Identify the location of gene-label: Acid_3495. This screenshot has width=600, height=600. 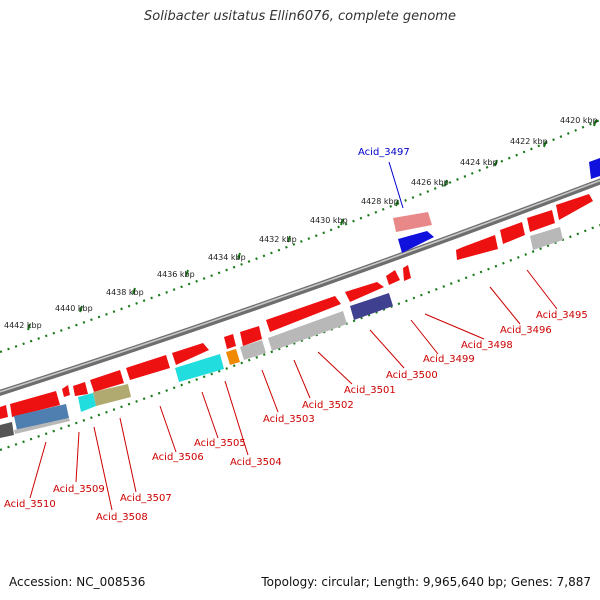
(562, 315).